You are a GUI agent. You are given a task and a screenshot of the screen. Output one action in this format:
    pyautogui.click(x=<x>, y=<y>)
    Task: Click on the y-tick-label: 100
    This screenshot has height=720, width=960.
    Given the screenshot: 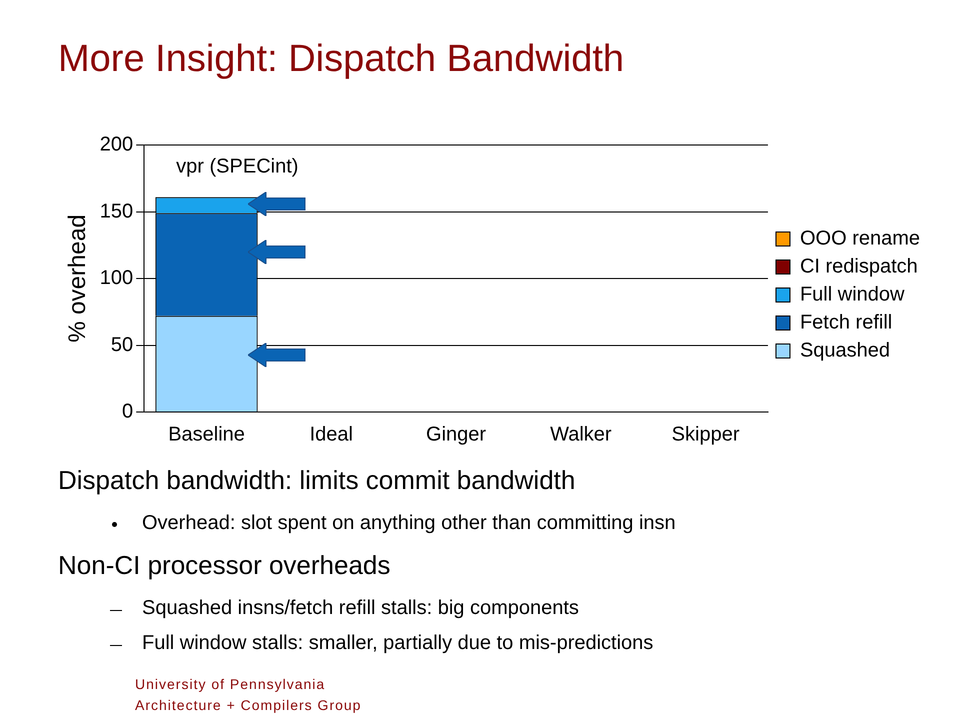 What is the action you would take?
    pyautogui.click(x=117, y=278)
    